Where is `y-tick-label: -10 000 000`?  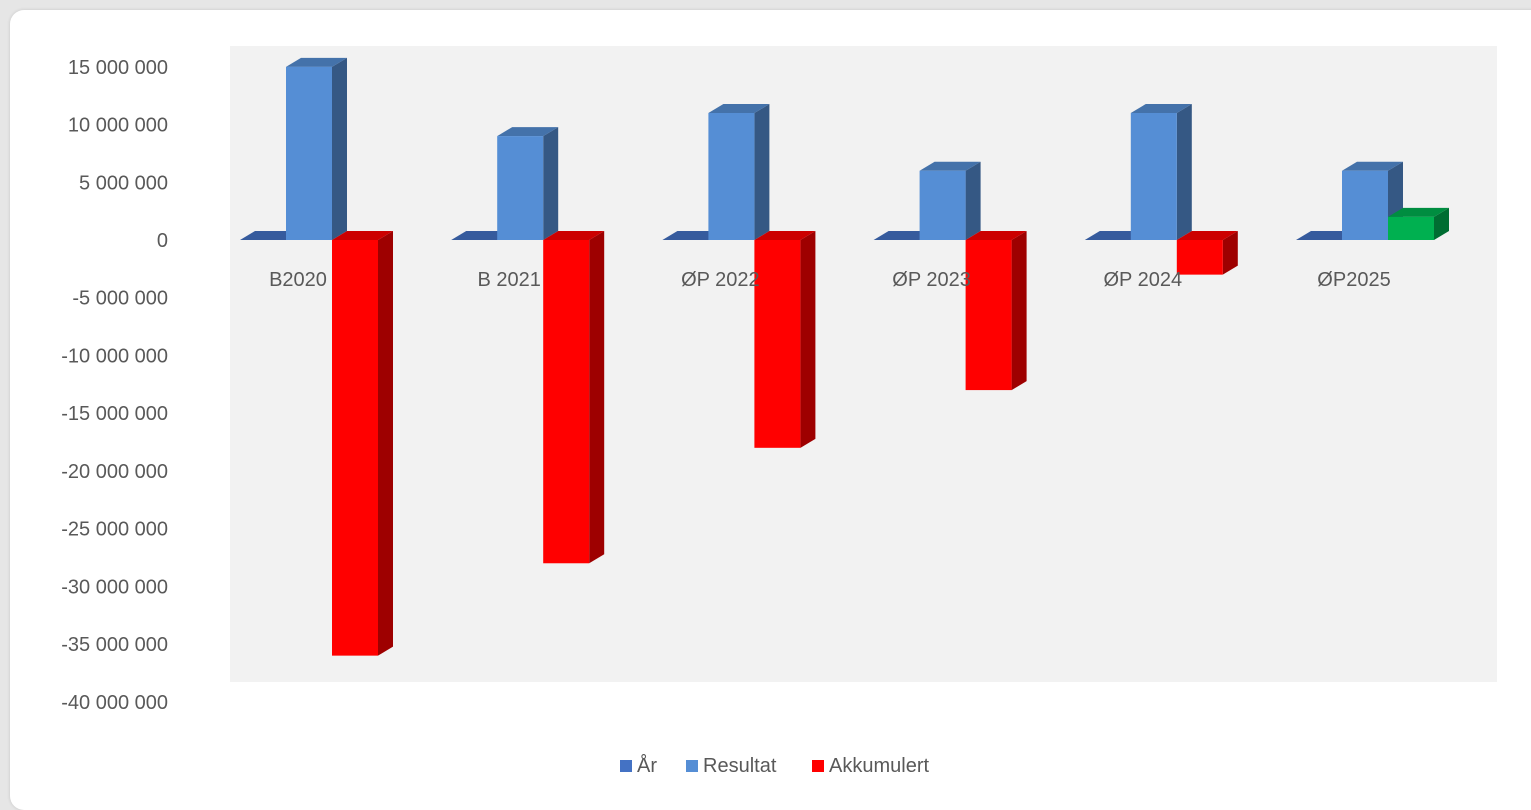
y-tick-label: -10 000 000 is located at coordinates (114, 356).